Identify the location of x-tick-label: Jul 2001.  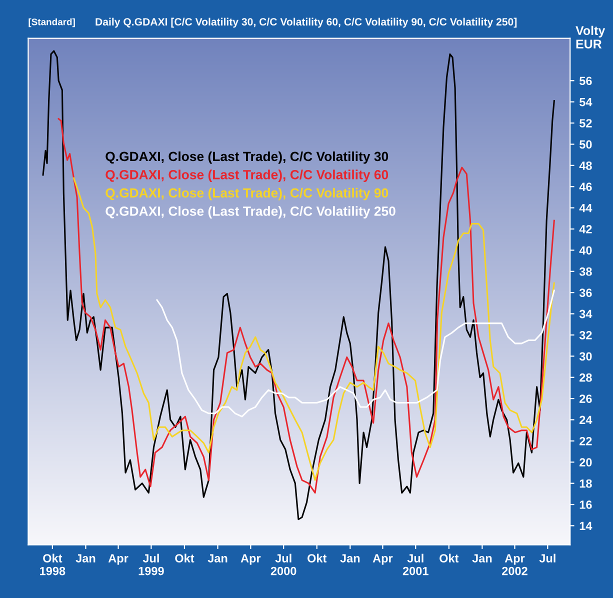
(415, 565).